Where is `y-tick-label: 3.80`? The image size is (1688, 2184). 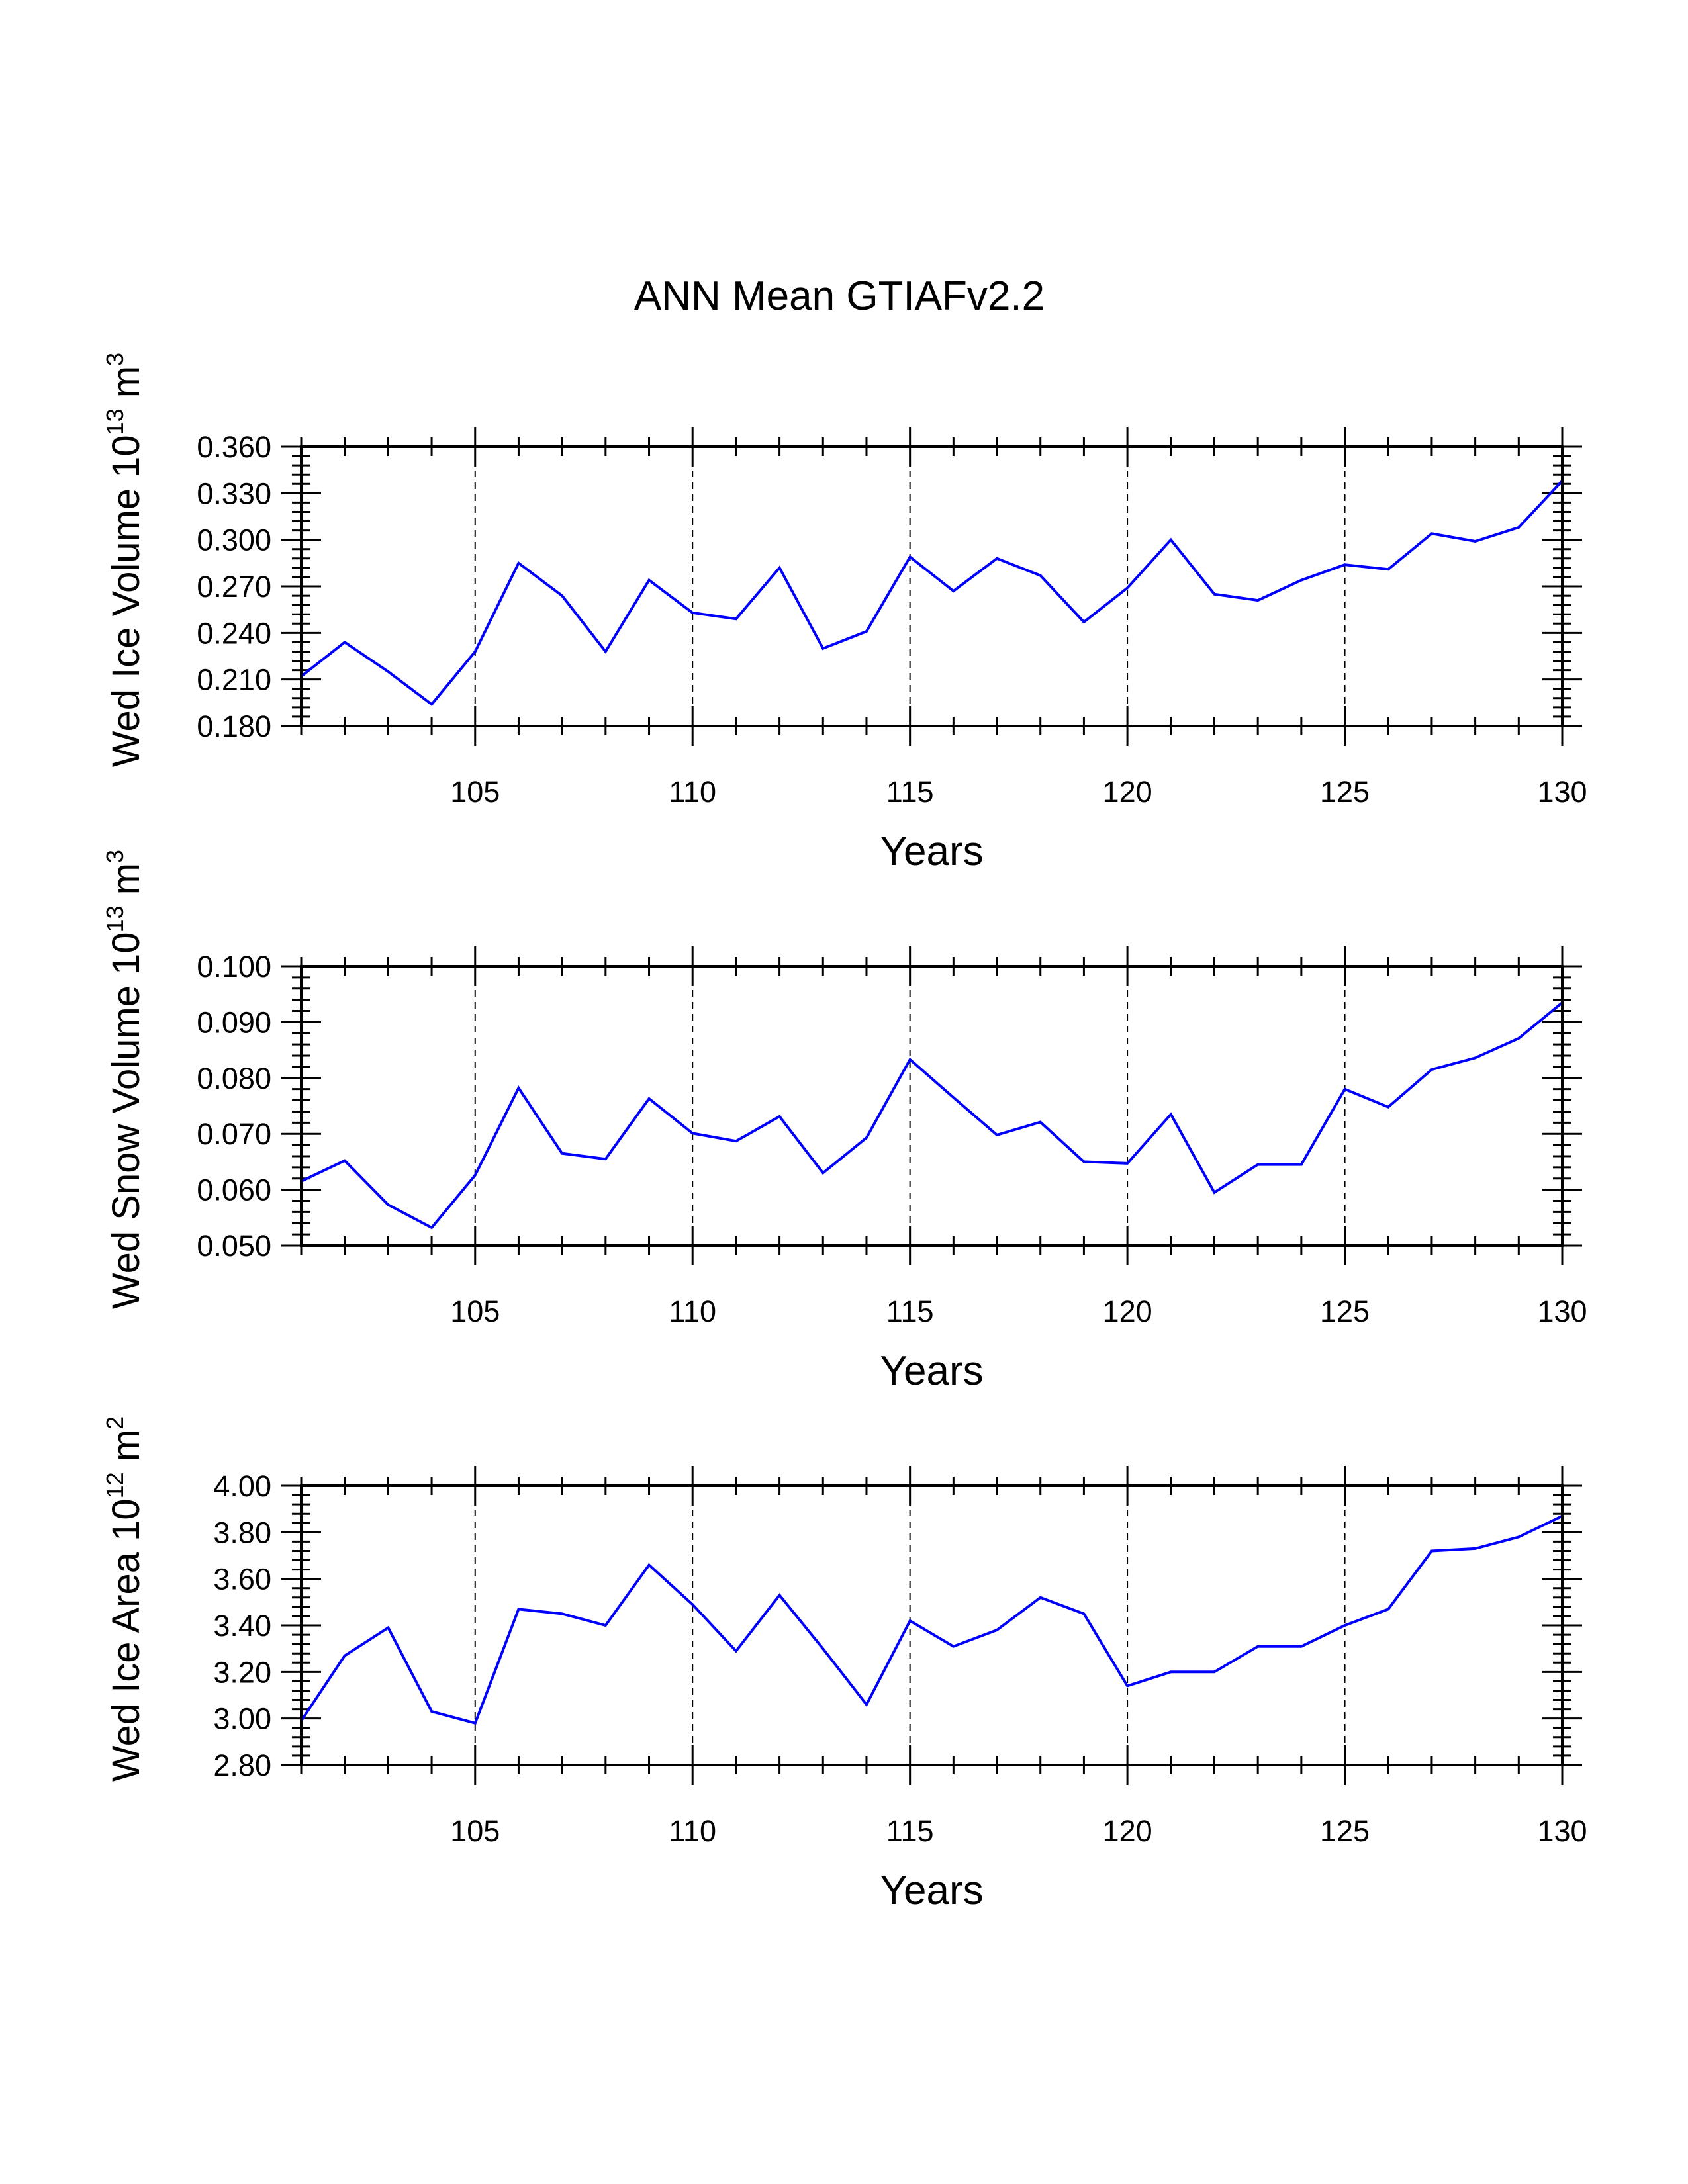 y-tick-label: 3.80 is located at coordinates (242, 1533).